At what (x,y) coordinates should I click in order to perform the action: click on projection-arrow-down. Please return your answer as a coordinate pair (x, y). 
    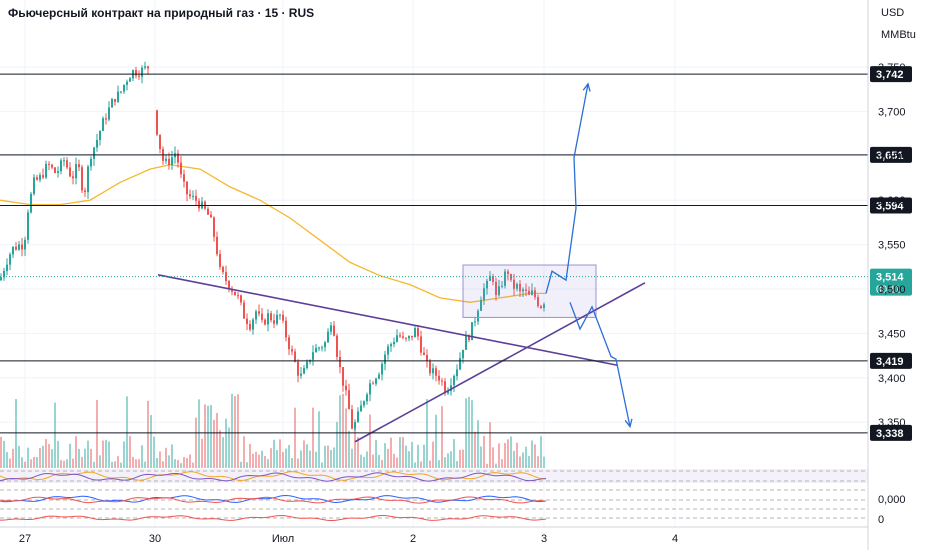
    Looking at the image, I should click on (600, 364).